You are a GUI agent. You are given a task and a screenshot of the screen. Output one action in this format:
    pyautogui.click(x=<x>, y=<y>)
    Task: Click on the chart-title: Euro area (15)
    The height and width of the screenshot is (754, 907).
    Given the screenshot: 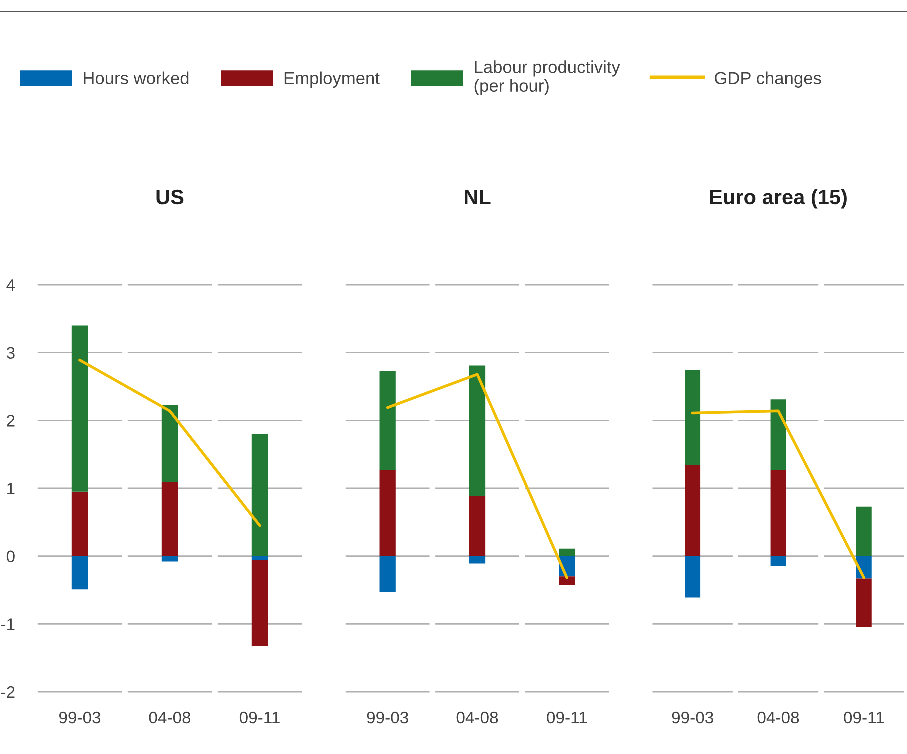 What is the action you would take?
    pyautogui.click(x=778, y=199)
    